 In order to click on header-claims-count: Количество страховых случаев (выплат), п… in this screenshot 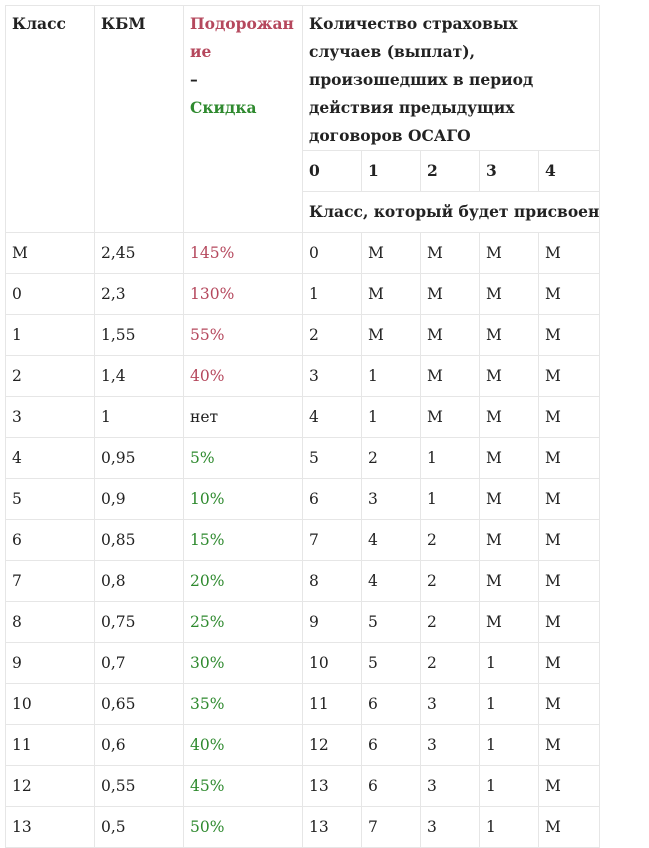, I will do `click(451, 78)`.